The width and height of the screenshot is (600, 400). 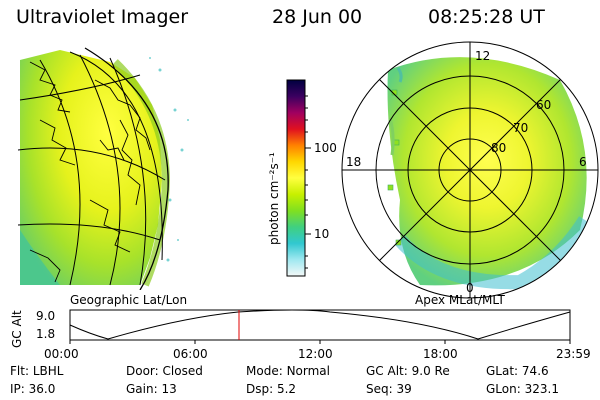 I want to click on status-glat: GLat: 74.6, so click(x=517, y=371).